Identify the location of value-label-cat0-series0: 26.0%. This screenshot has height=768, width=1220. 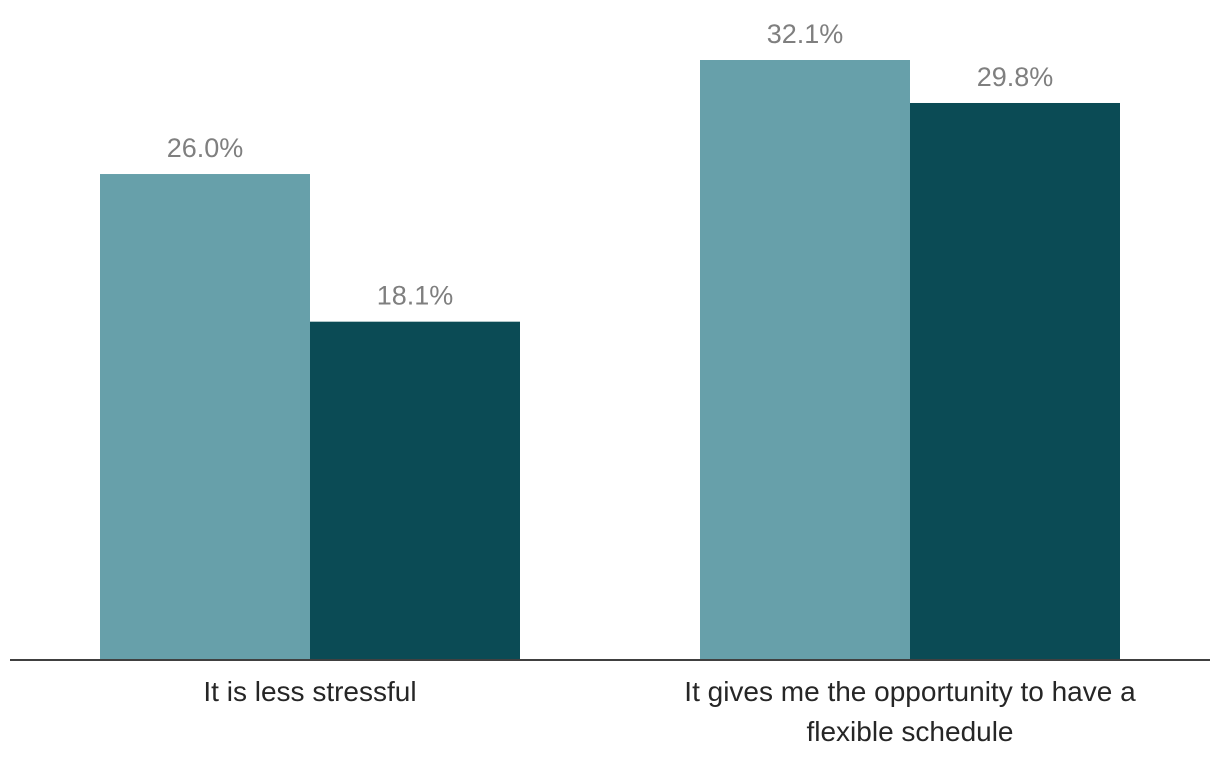
(205, 148).